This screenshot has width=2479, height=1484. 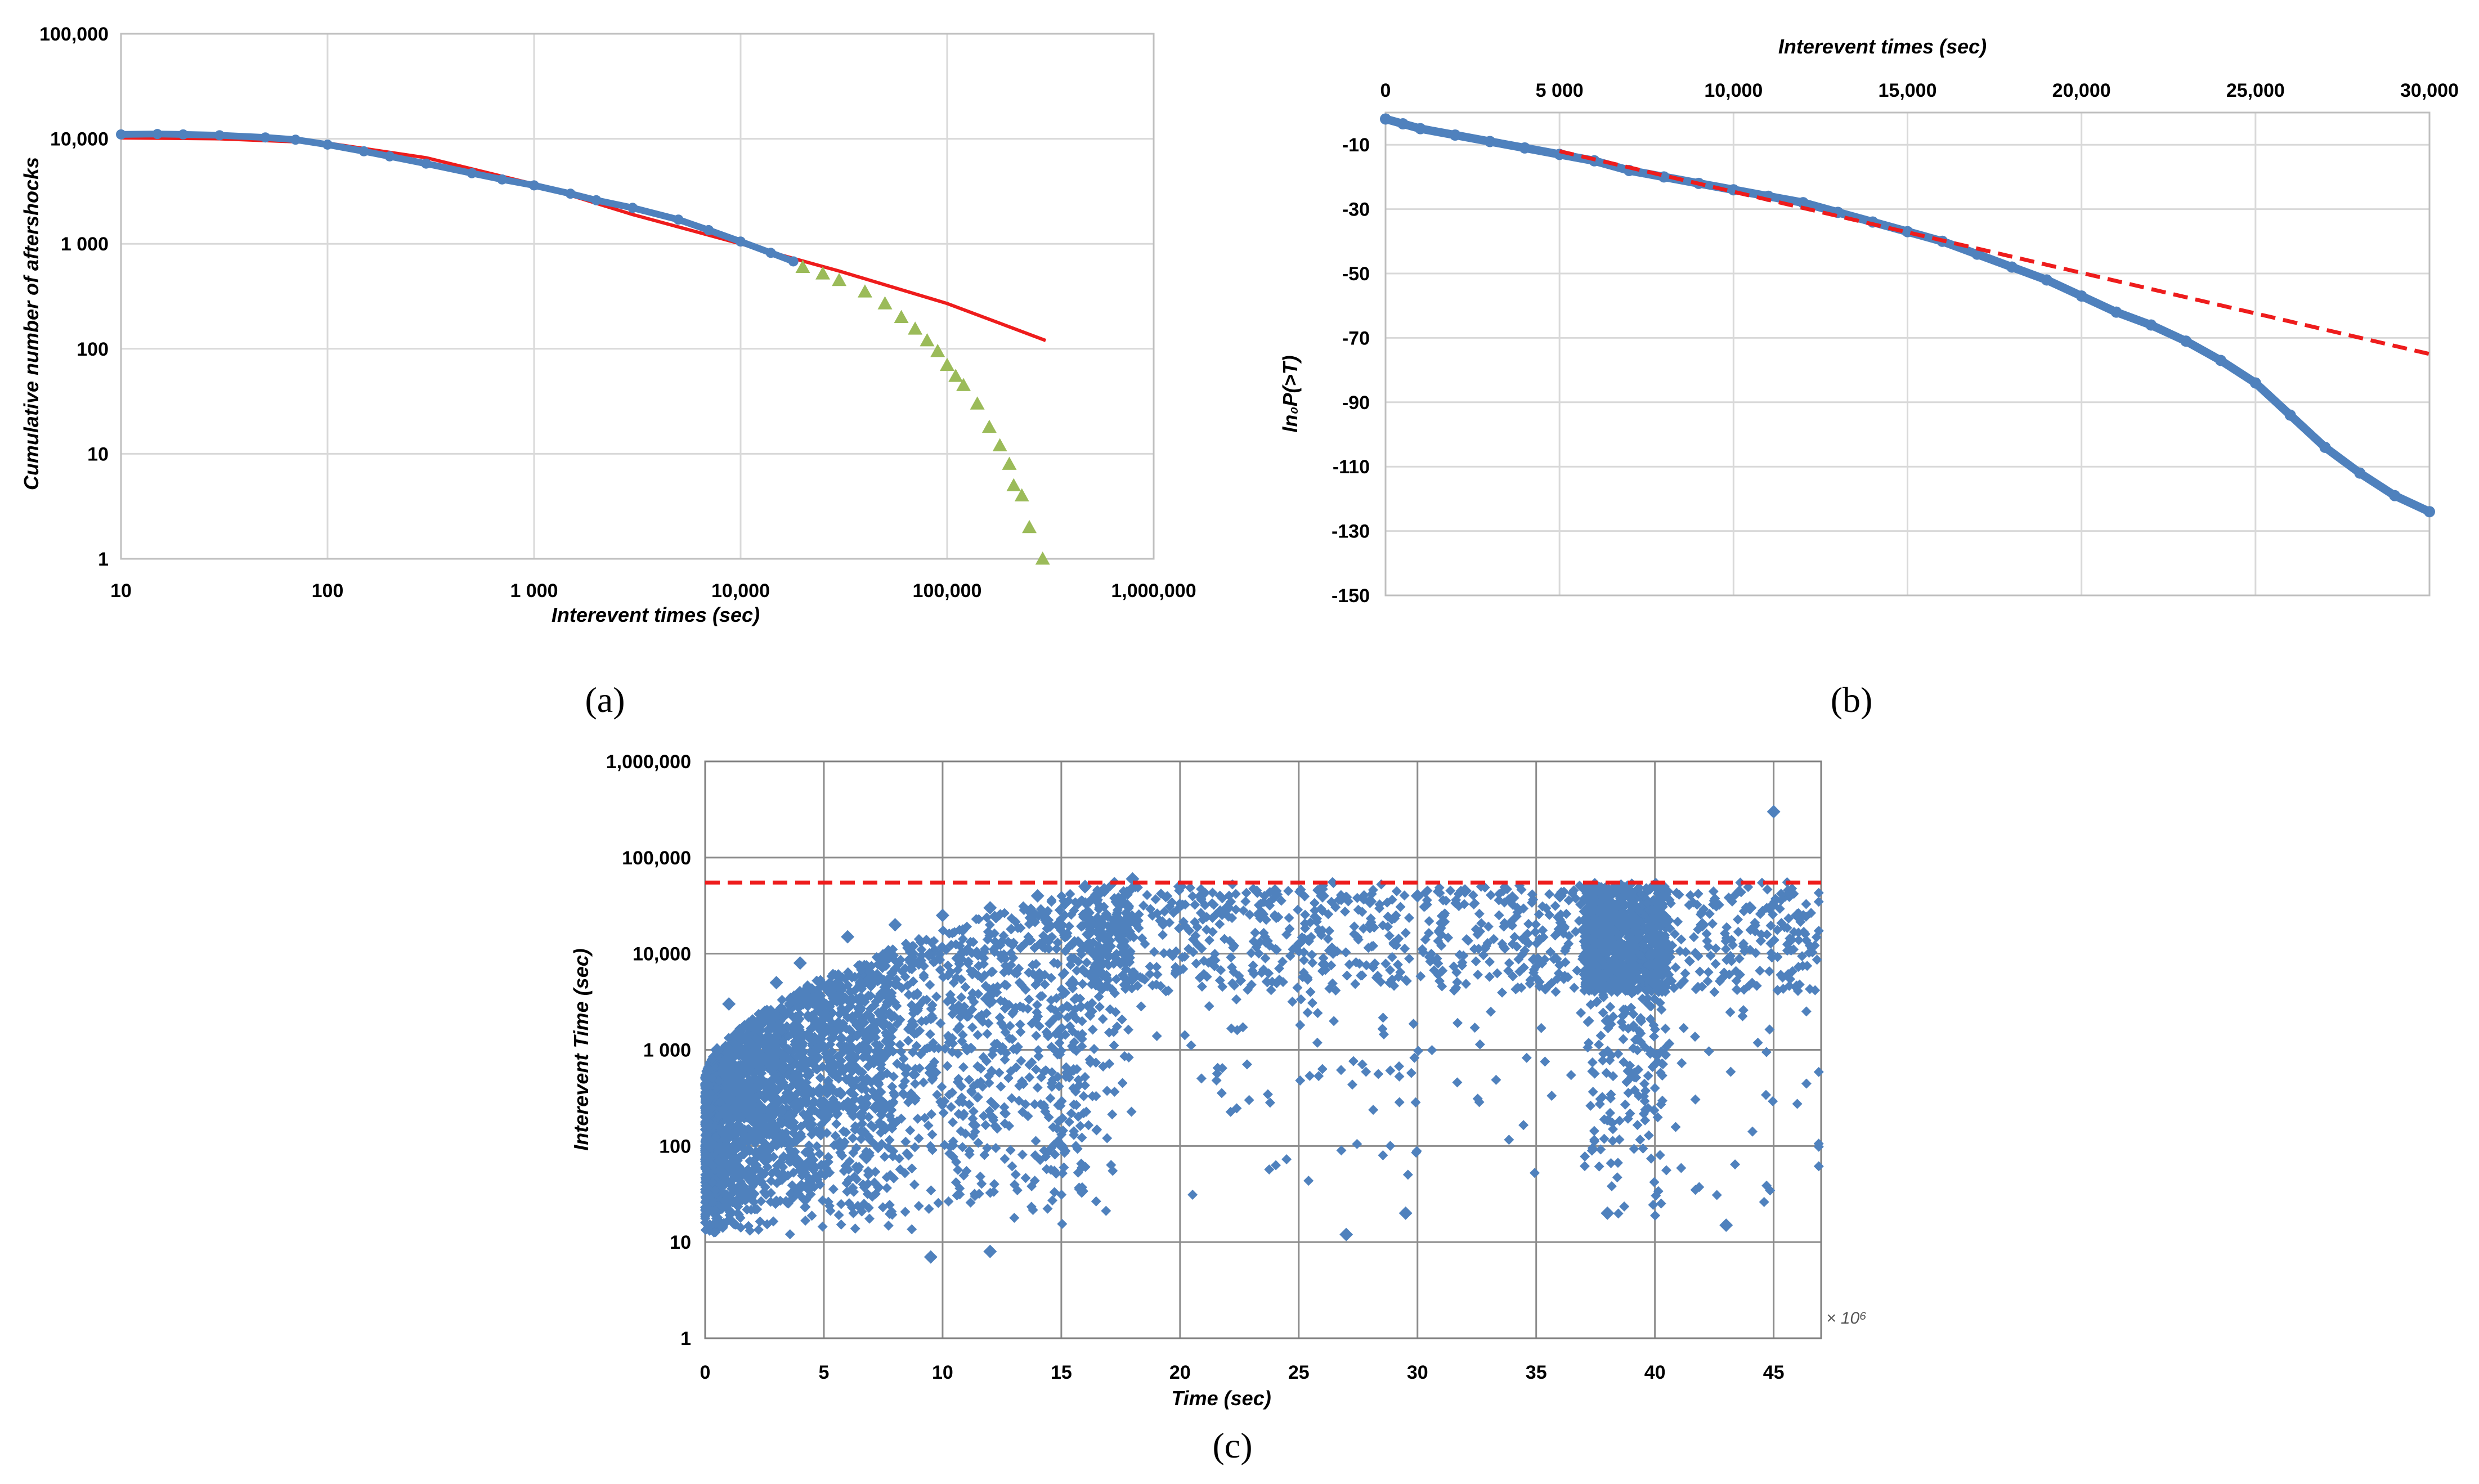 I want to click on panel-b-x-tick-label: 25,000, so click(x=2255, y=90).